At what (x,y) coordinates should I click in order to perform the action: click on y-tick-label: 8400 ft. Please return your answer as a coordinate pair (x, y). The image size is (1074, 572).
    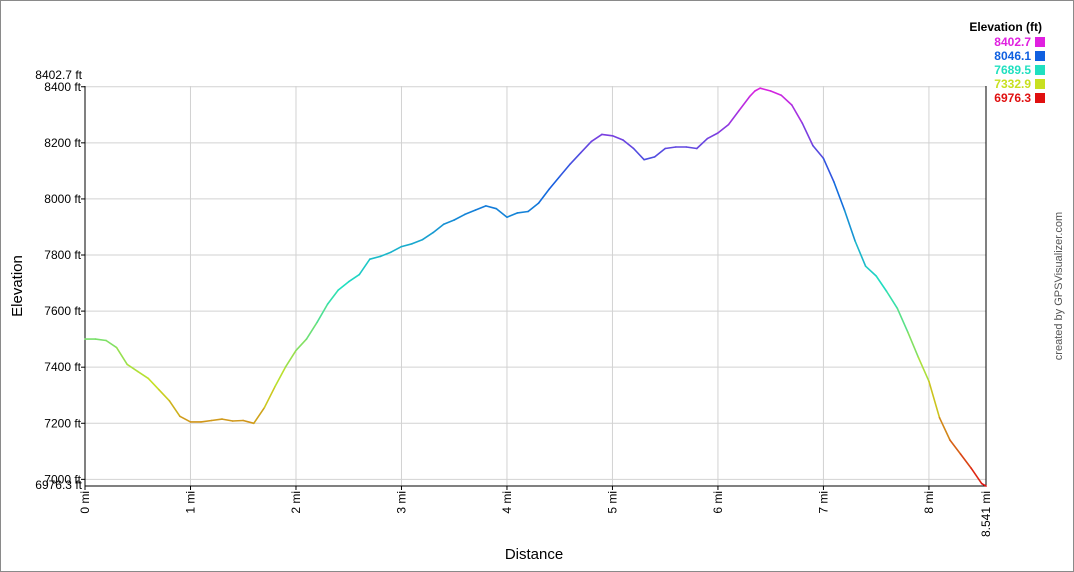
    Looking at the image, I should click on (62, 87).